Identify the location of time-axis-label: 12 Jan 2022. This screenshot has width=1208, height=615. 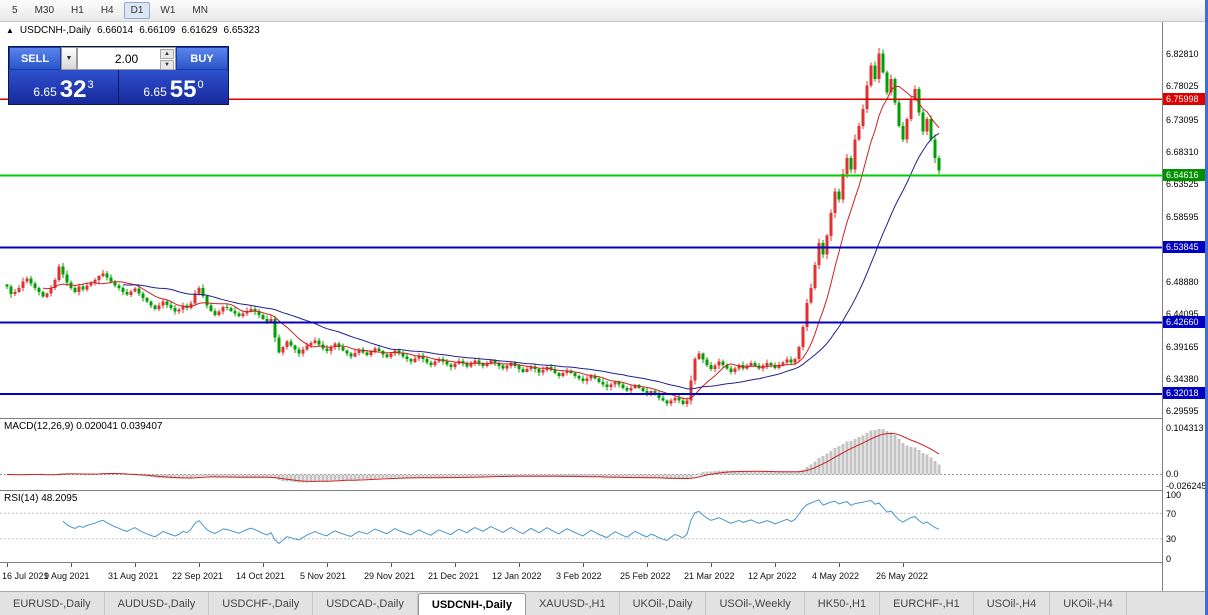
(517, 576).